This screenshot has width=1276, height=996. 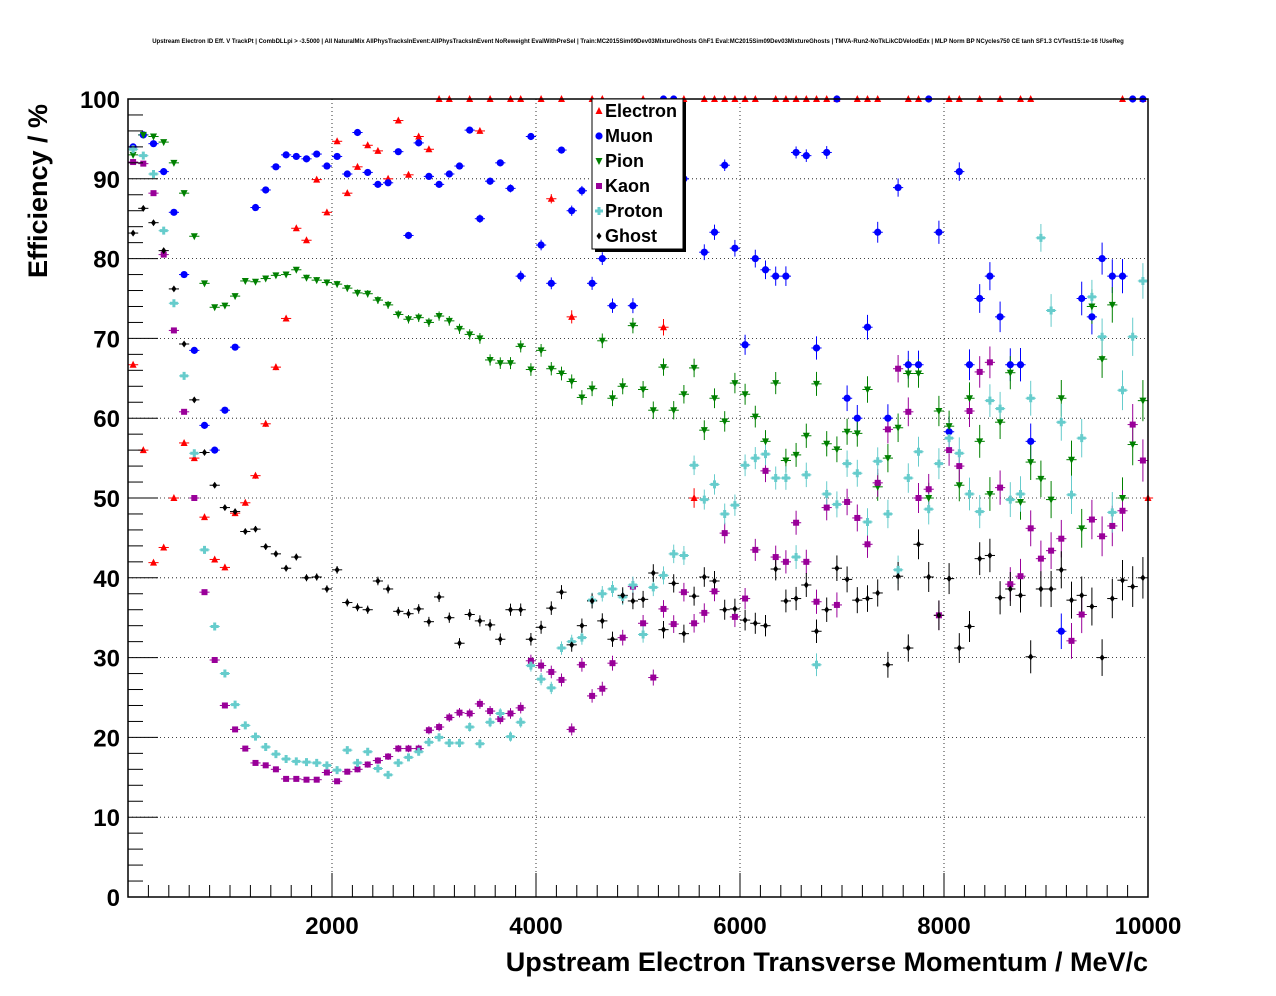 I want to click on muon-legend-label: Muon, so click(x=629, y=136).